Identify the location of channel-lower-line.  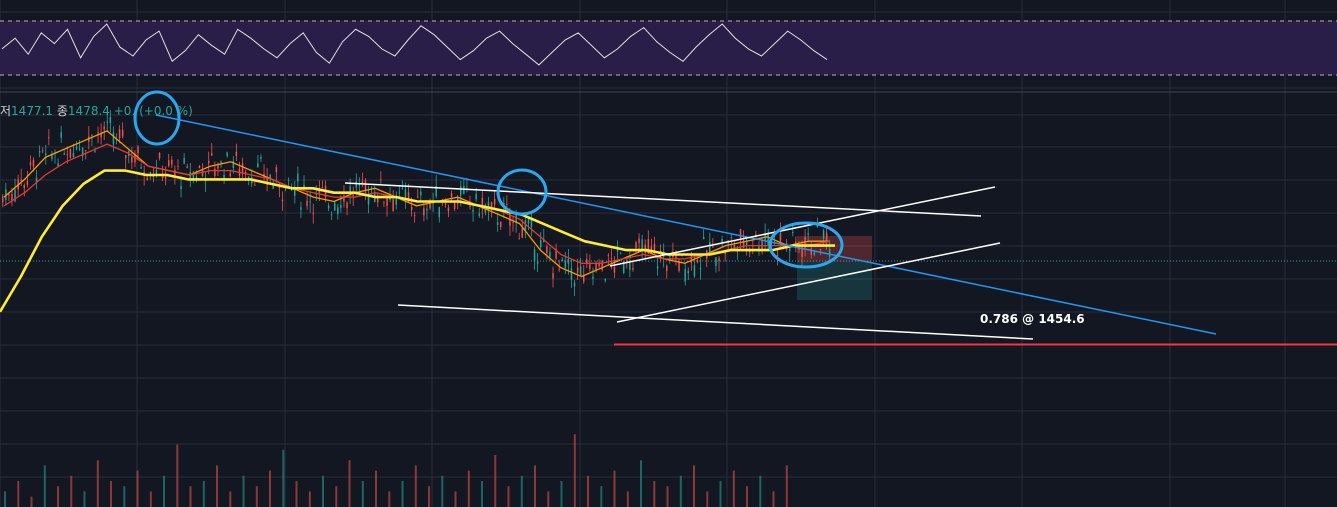
(808, 282).